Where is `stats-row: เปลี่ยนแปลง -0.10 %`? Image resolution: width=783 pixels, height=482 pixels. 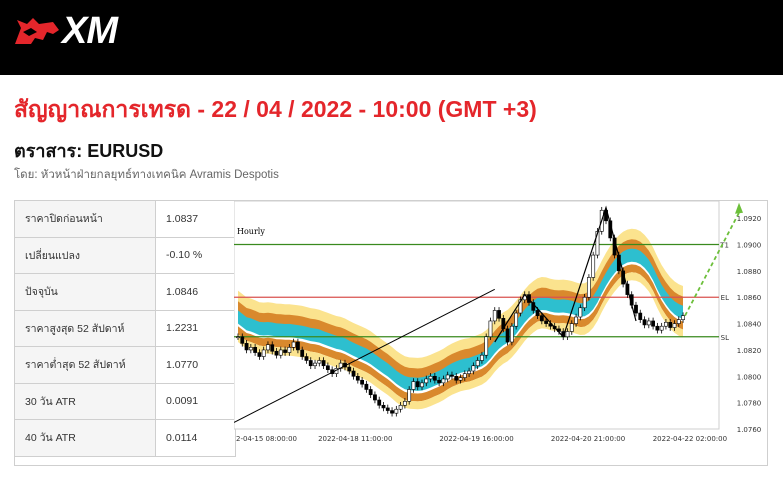
stats-row: เปลี่ยนแปลง -0.10 % is located at coordinates (125, 255).